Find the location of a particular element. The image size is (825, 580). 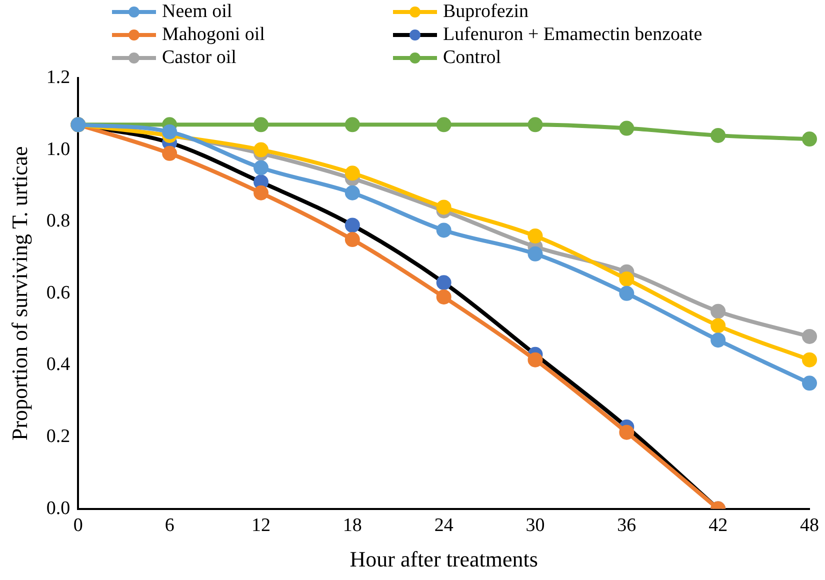

x-tick-label: 30 is located at coordinates (535, 525).